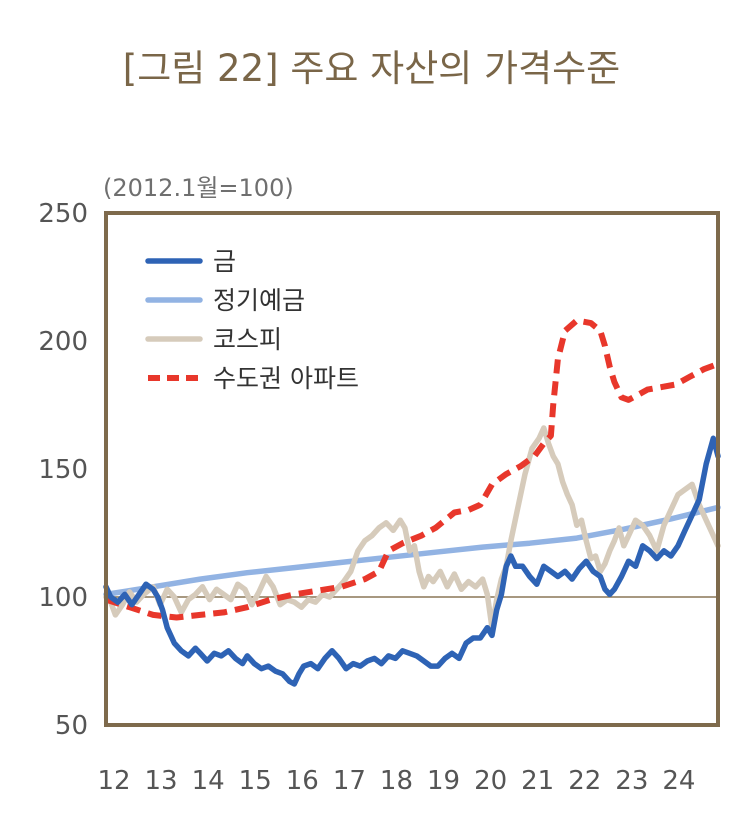 The width and height of the screenshot is (743, 822). What do you see at coordinates (443, 781) in the screenshot?
I see `x-tick-label: 19` at bounding box center [443, 781].